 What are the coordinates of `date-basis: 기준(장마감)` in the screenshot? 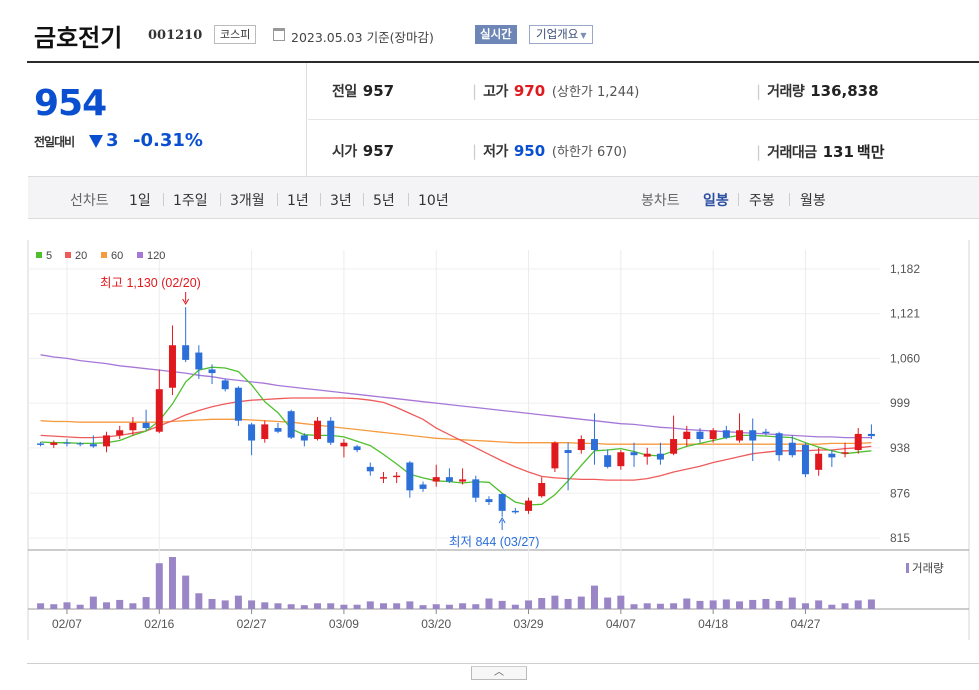 It's located at (400, 37).